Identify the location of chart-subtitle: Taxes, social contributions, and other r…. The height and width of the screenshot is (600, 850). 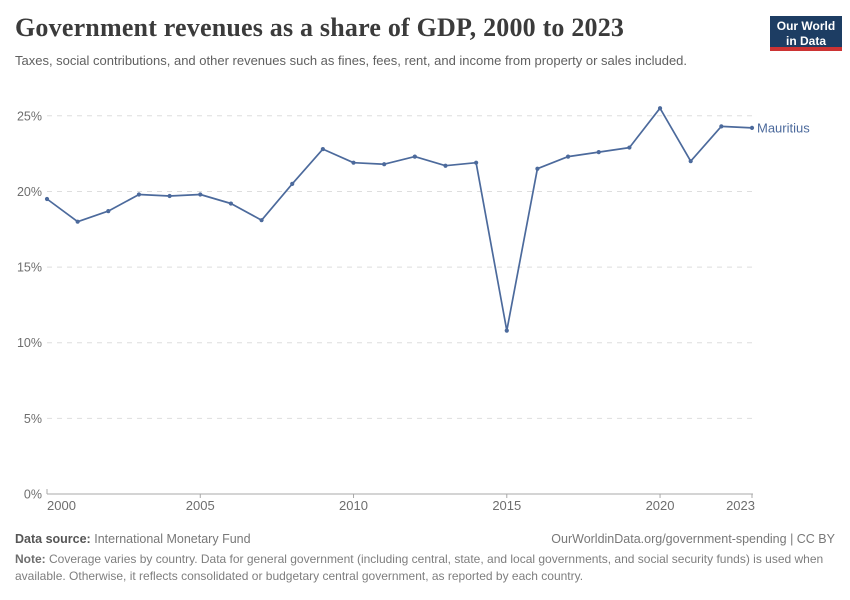
(351, 60).